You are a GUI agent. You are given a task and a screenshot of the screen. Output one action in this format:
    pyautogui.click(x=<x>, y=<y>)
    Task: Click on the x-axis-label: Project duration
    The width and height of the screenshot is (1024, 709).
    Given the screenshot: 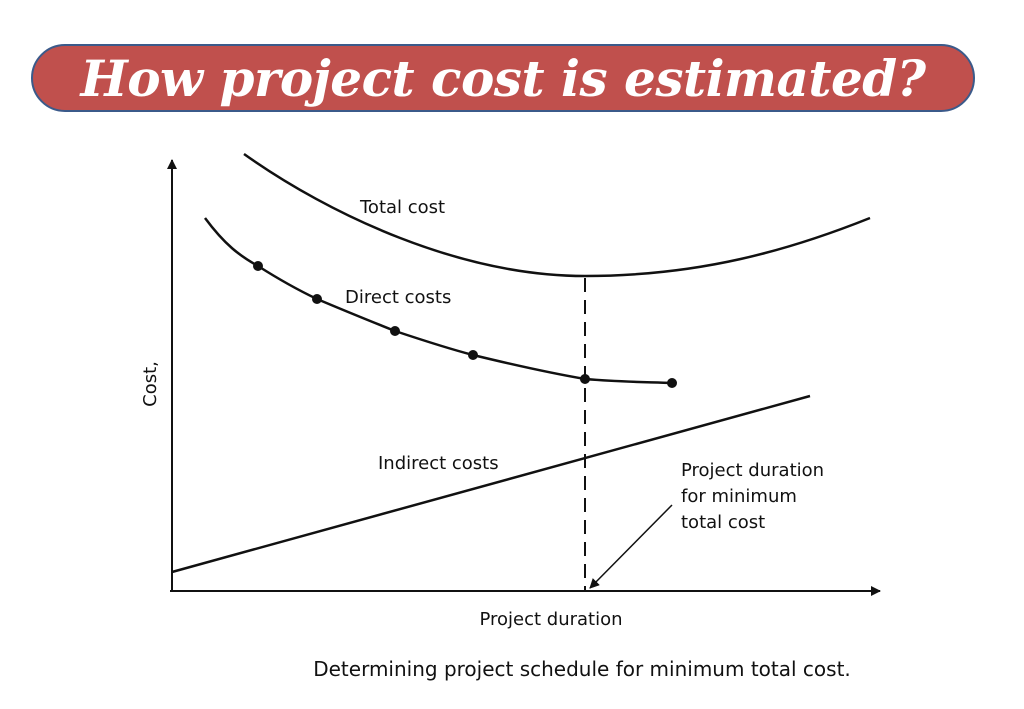 What is the action you would take?
    pyautogui.click(x=550, y=619)
    